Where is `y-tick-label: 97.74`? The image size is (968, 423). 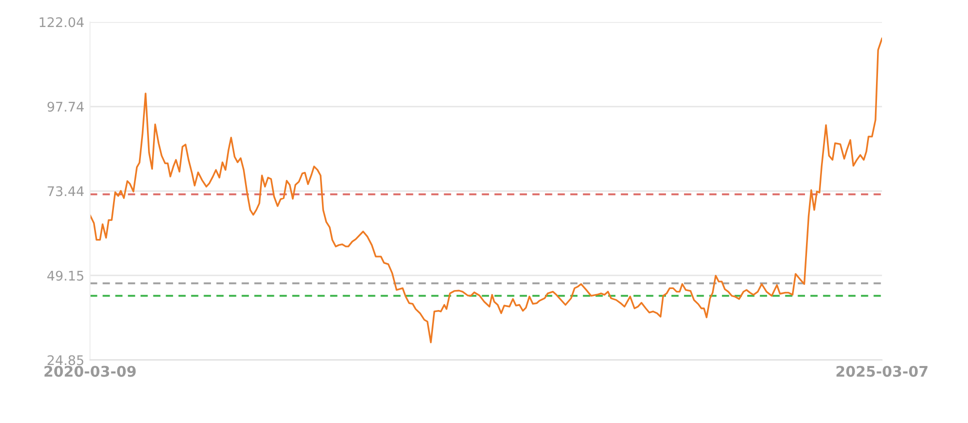
y-tick-label: 97.74 is located at coordinates (66, 107).